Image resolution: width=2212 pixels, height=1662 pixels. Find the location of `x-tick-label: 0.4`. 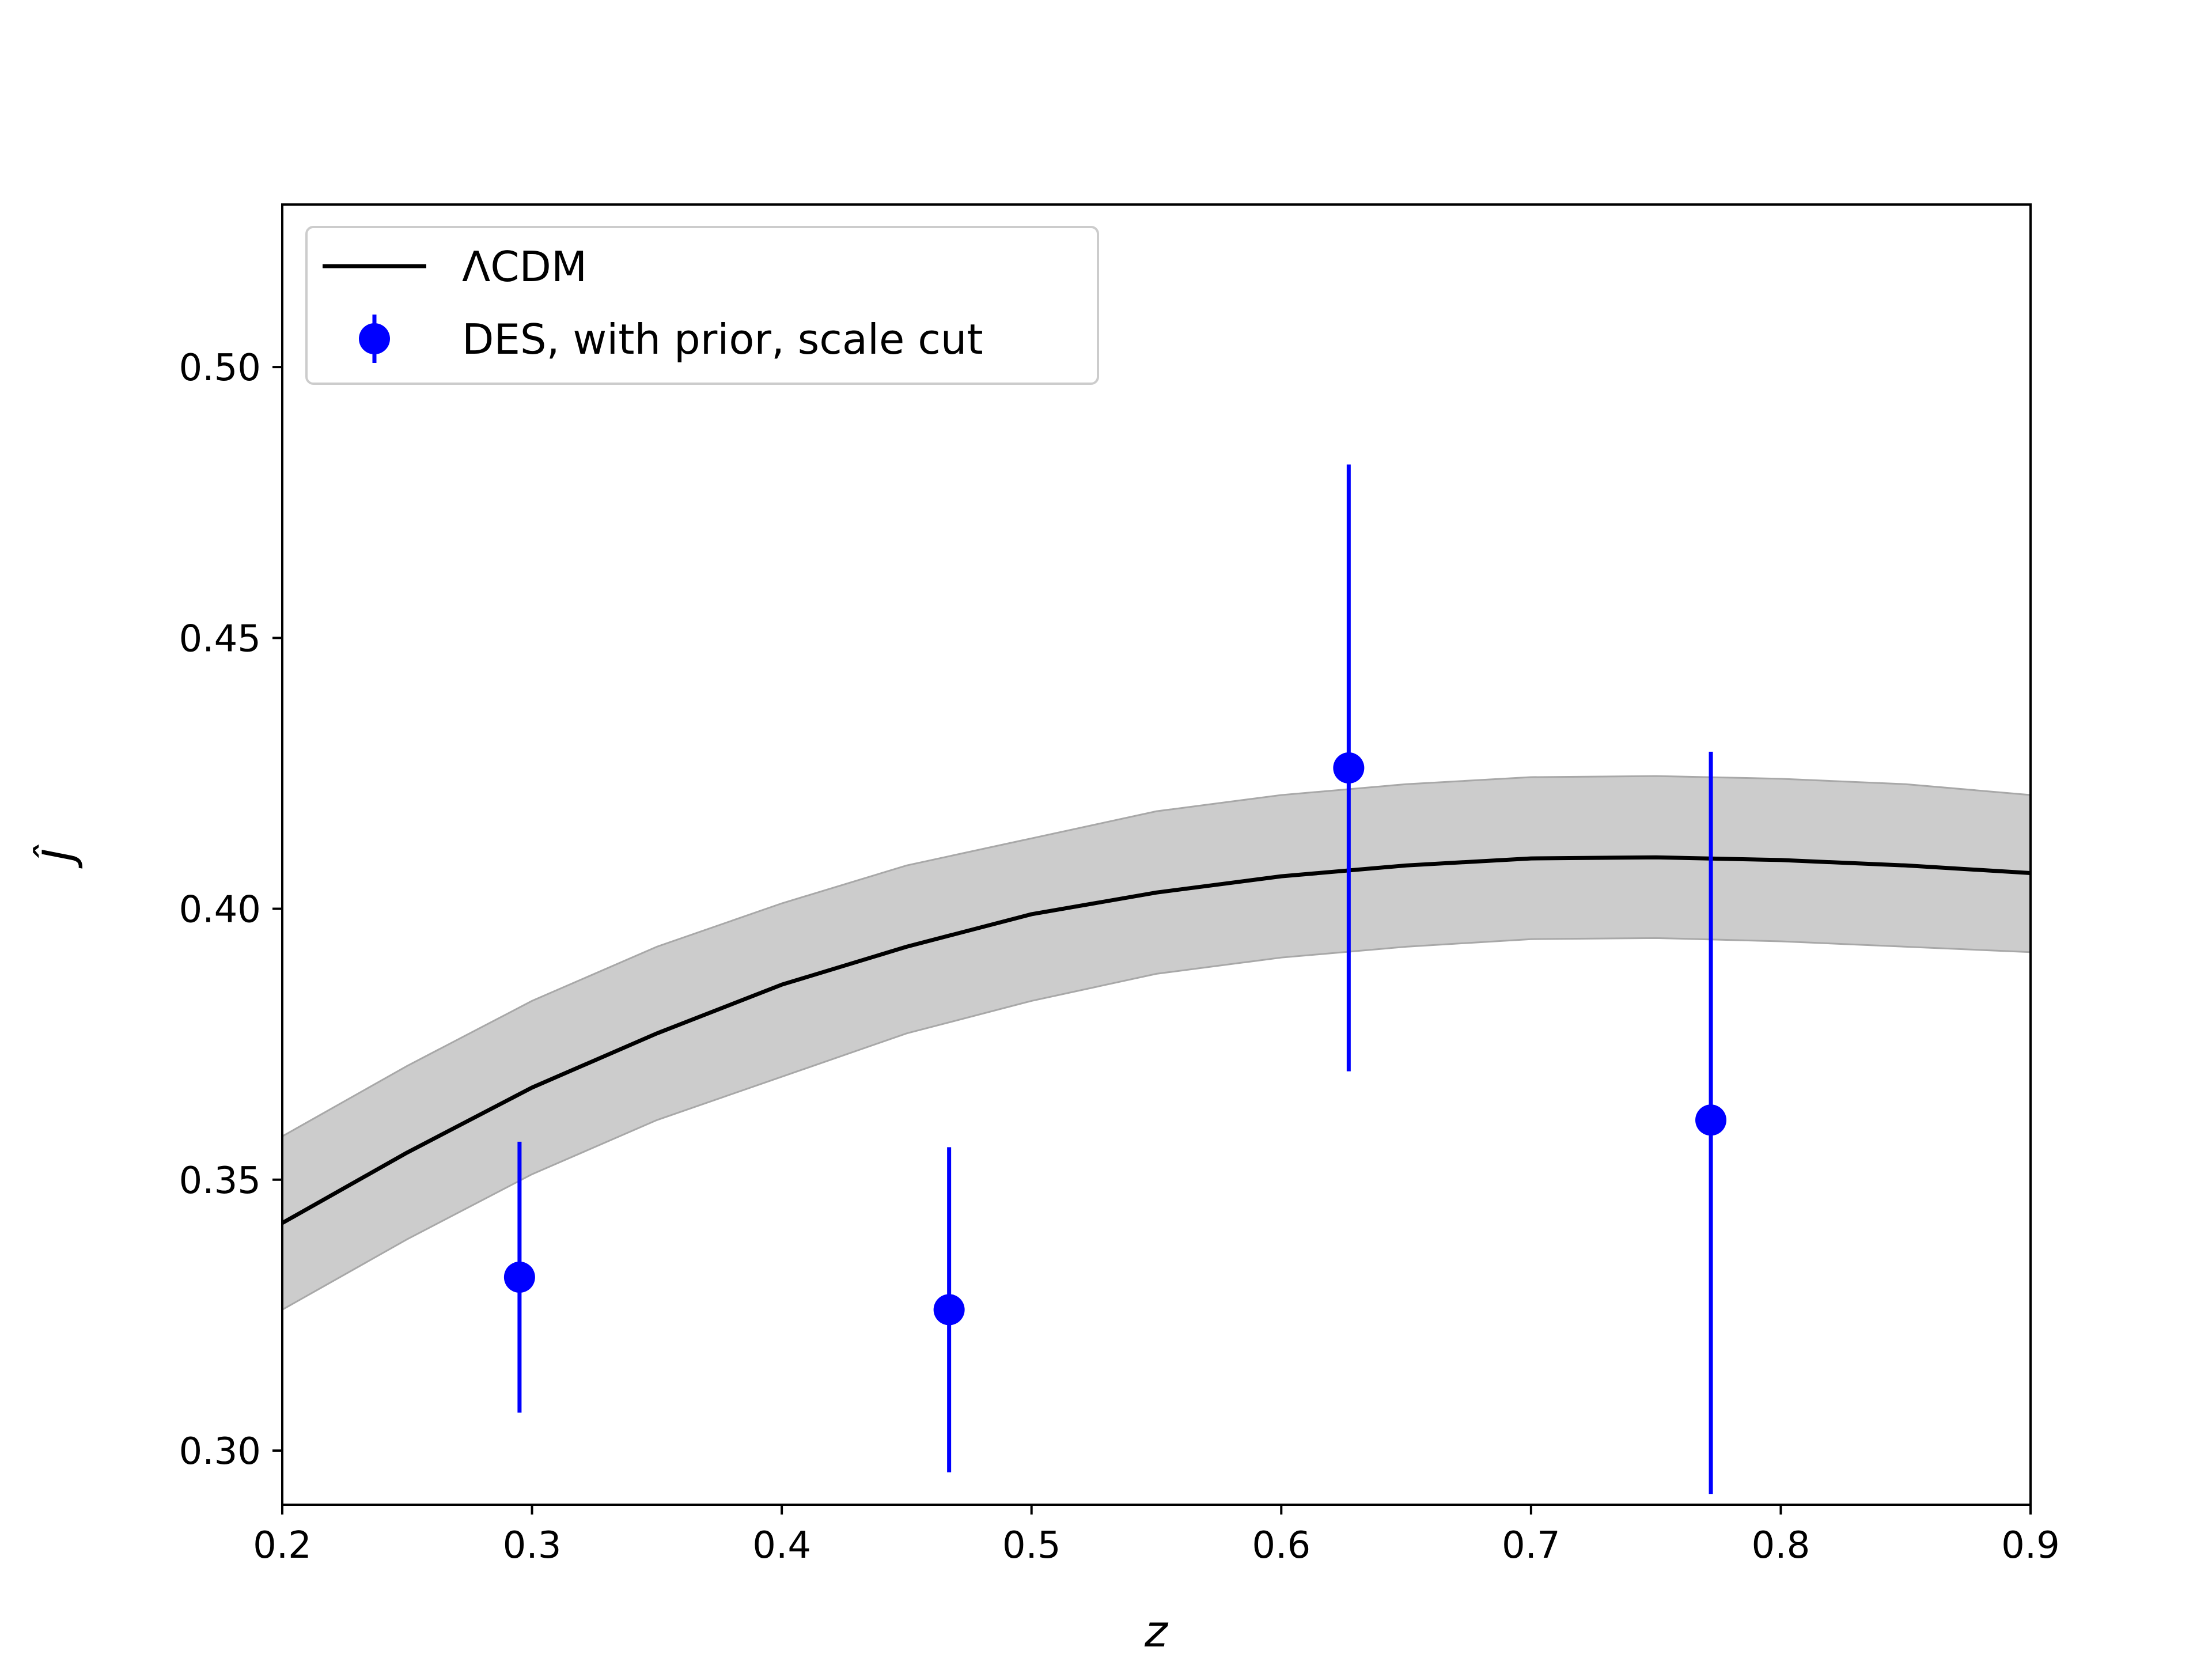

x-tick-label: 0.4 is located at coordinates (781, 1545).